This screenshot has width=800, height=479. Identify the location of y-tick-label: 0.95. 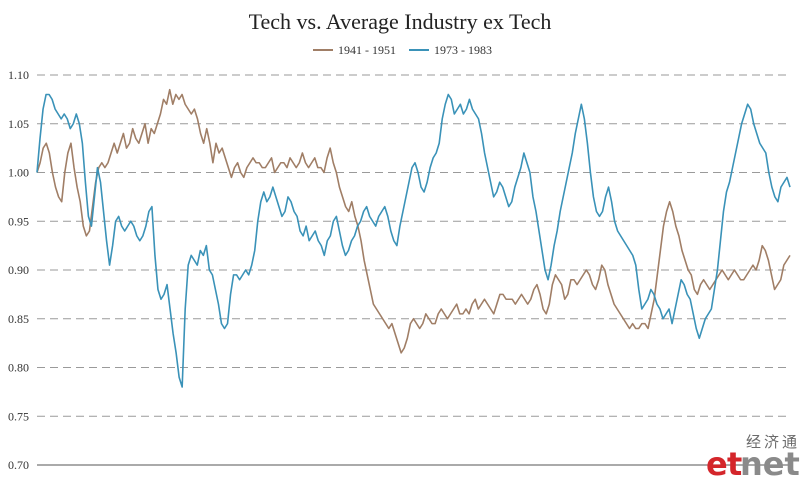
(18, 221).